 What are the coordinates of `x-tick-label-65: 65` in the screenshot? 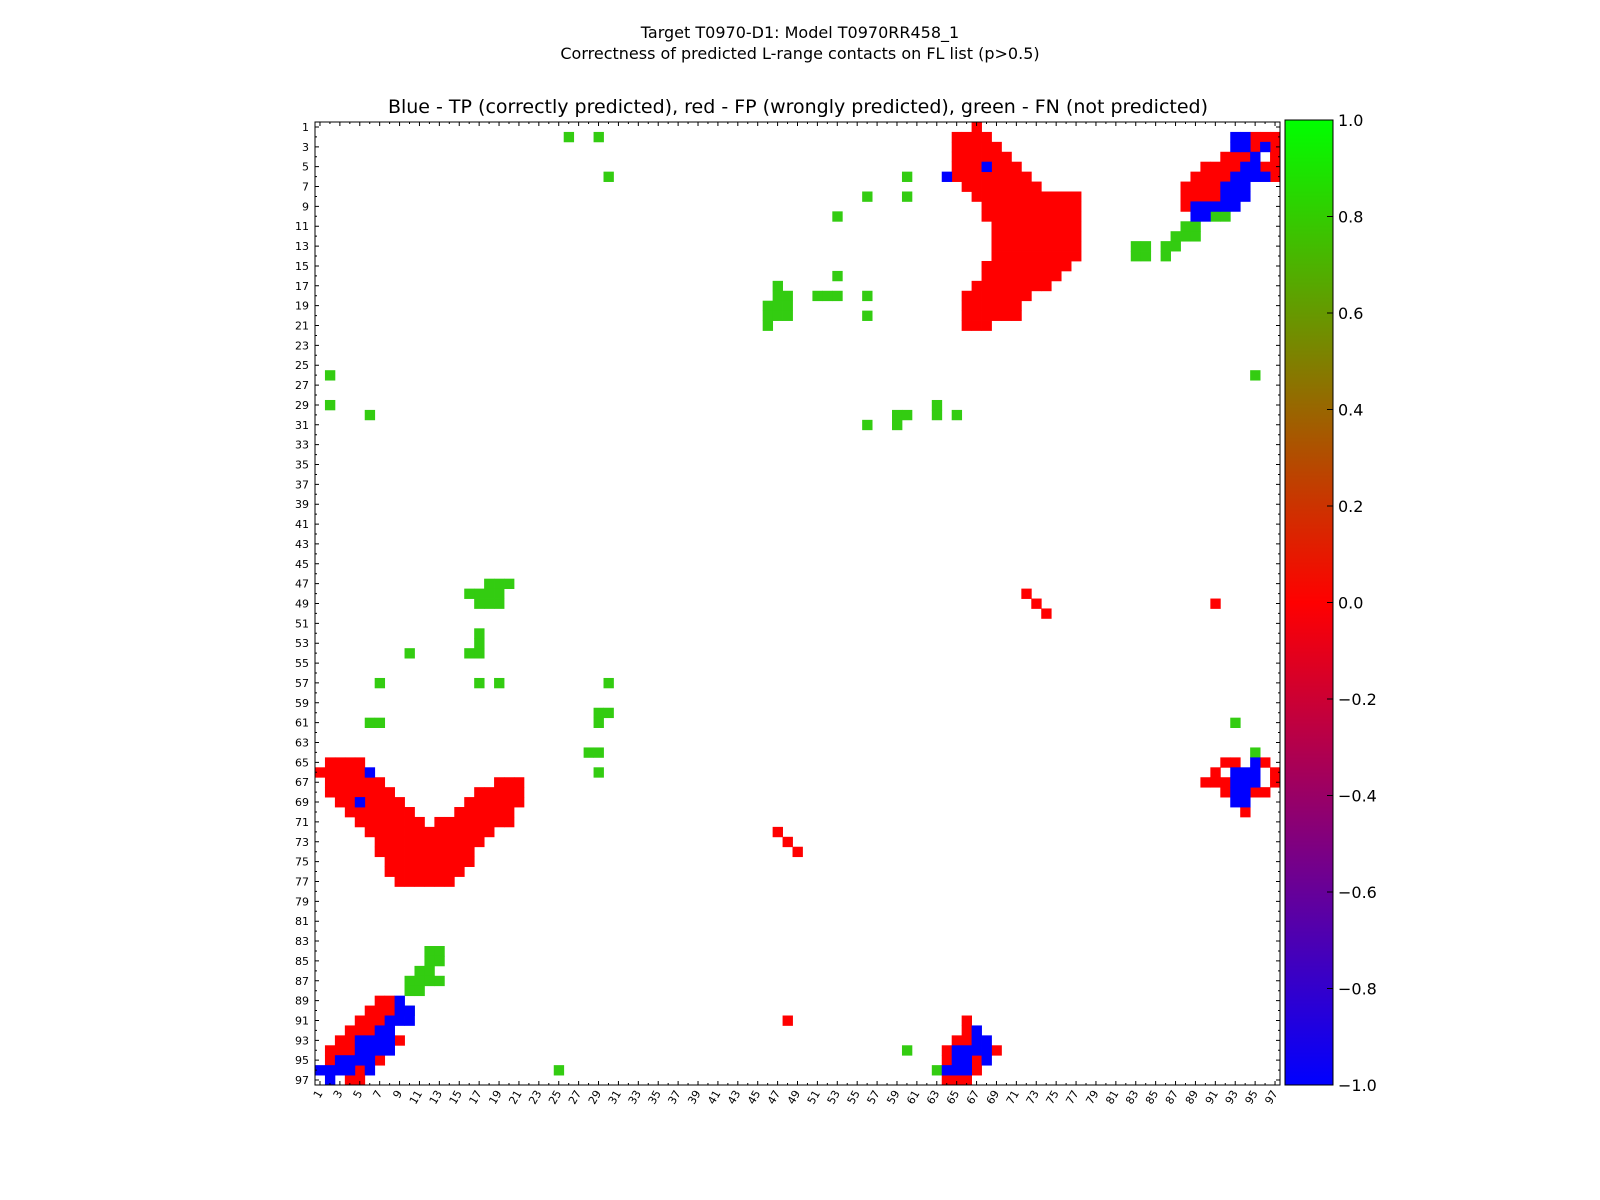 It's located at (953, 1097).